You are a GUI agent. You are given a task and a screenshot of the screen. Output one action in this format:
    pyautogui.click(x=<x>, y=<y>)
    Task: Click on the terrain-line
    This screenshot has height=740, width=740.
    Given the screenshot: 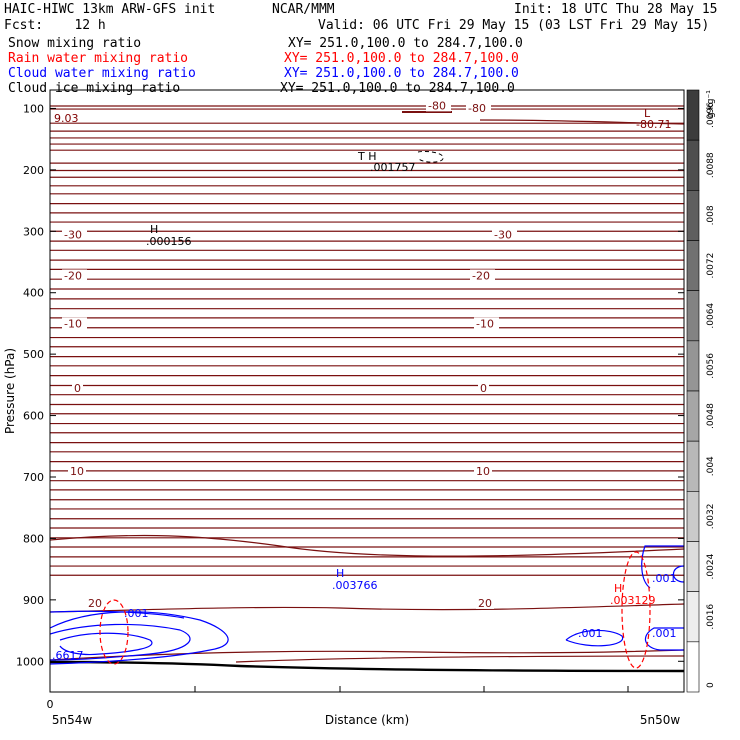 What is the action you would take?
    pyautogui.click(x=367, y=666)
    